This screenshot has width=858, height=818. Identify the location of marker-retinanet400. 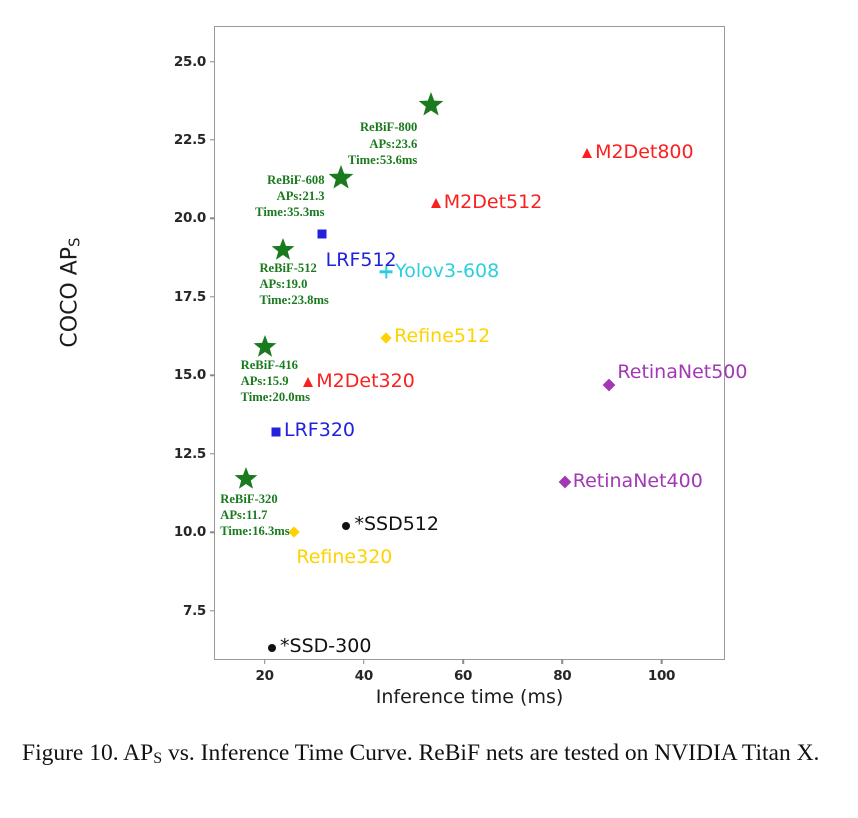
(565, 482).